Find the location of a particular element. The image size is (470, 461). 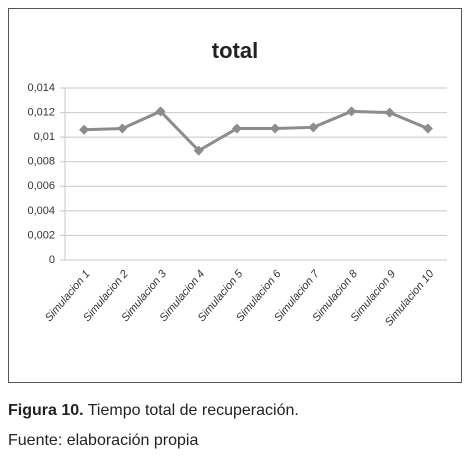

y-tick-label: 0,002 is located at coordinates (41, 235).